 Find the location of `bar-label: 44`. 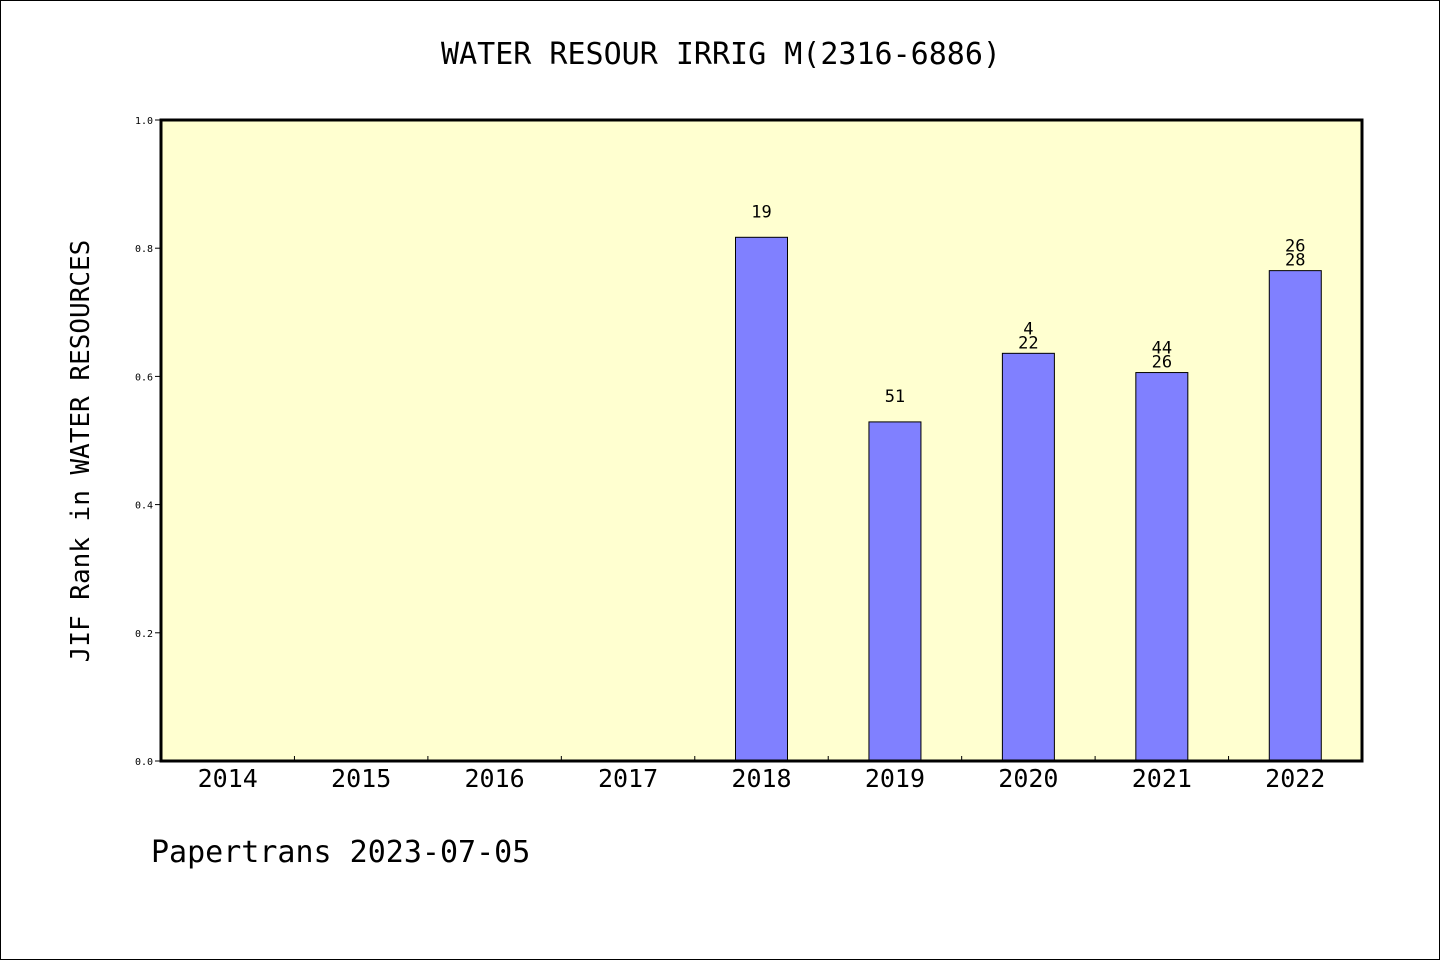

bar-label: 44 is located at coordinates (1162, 349).